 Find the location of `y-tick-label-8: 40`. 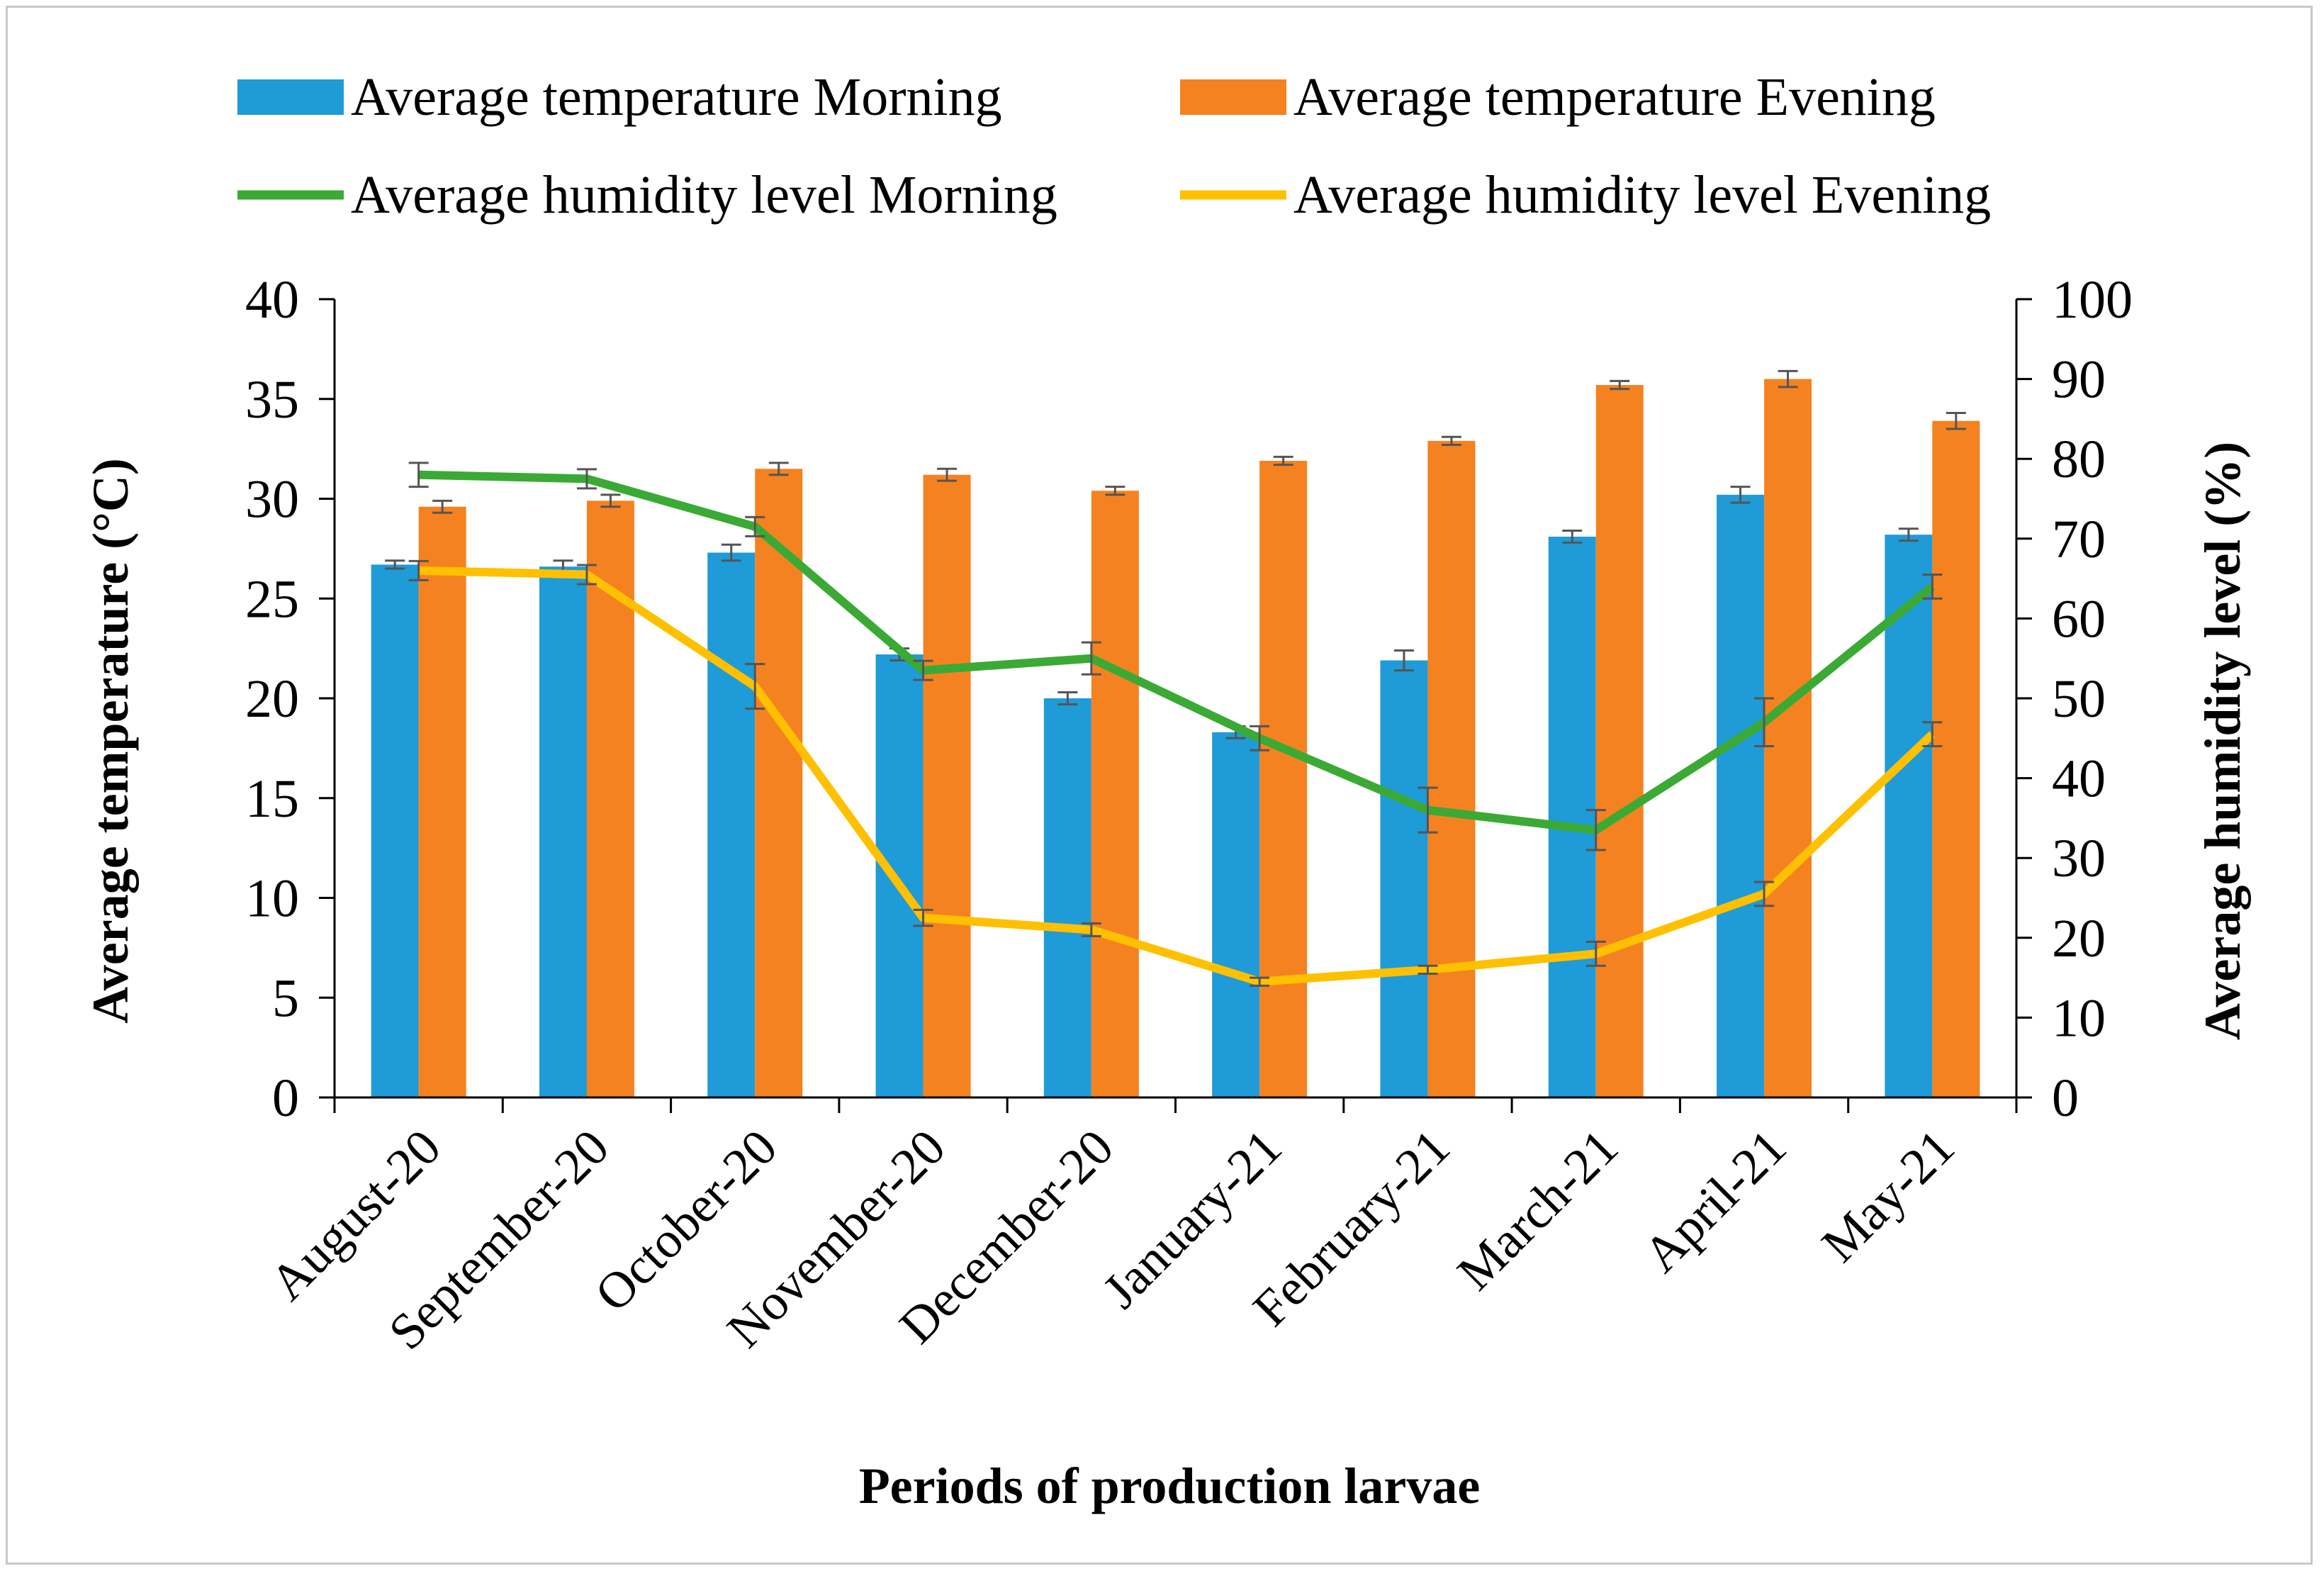

y-tick-label-8: 40 is located at coordinates (272, 300).